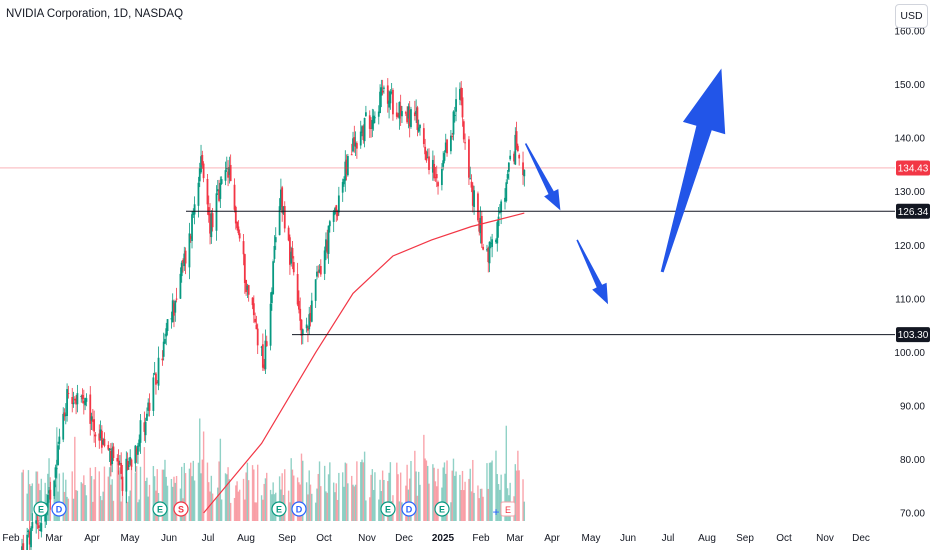 This screenshot has width=932, height=550. What do you see at coordinates (92, 538) in the screenshot?
I see `x-tick-label: Apr` at bounding box center [92, 538].